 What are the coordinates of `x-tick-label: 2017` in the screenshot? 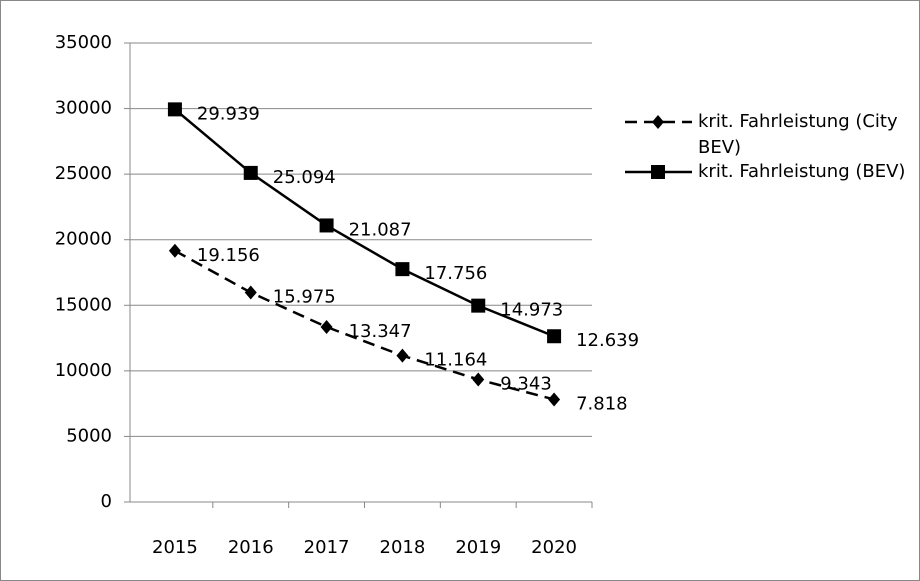 It's located at (327, 547).